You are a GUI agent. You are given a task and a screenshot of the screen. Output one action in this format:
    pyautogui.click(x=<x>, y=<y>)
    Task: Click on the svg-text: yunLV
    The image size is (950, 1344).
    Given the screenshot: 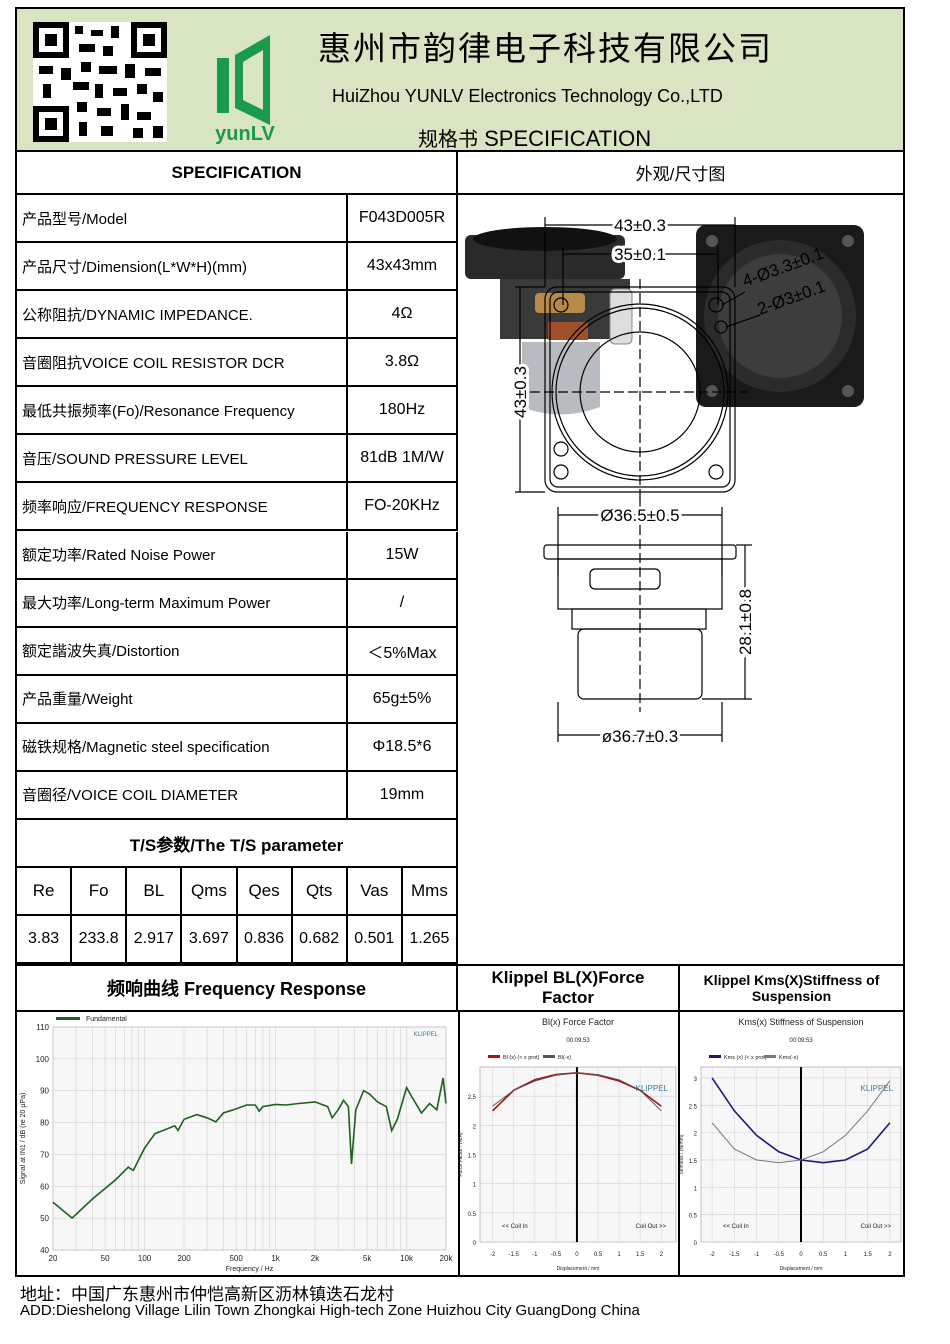 What is the action you would take?
    pyautogui.click(x=245, y=134)
    